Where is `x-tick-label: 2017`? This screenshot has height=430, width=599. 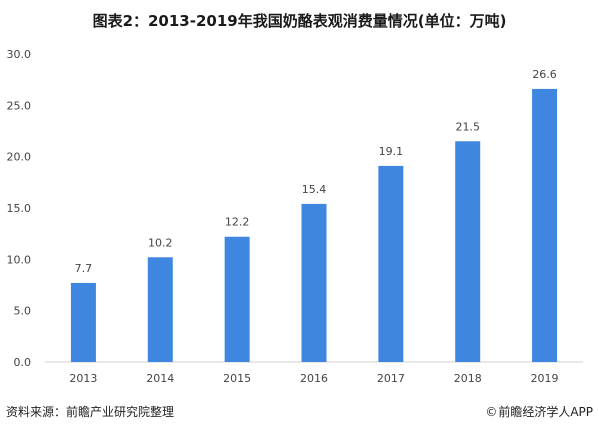
x-tick-label: 2017 is located at coordinates (391, 378).